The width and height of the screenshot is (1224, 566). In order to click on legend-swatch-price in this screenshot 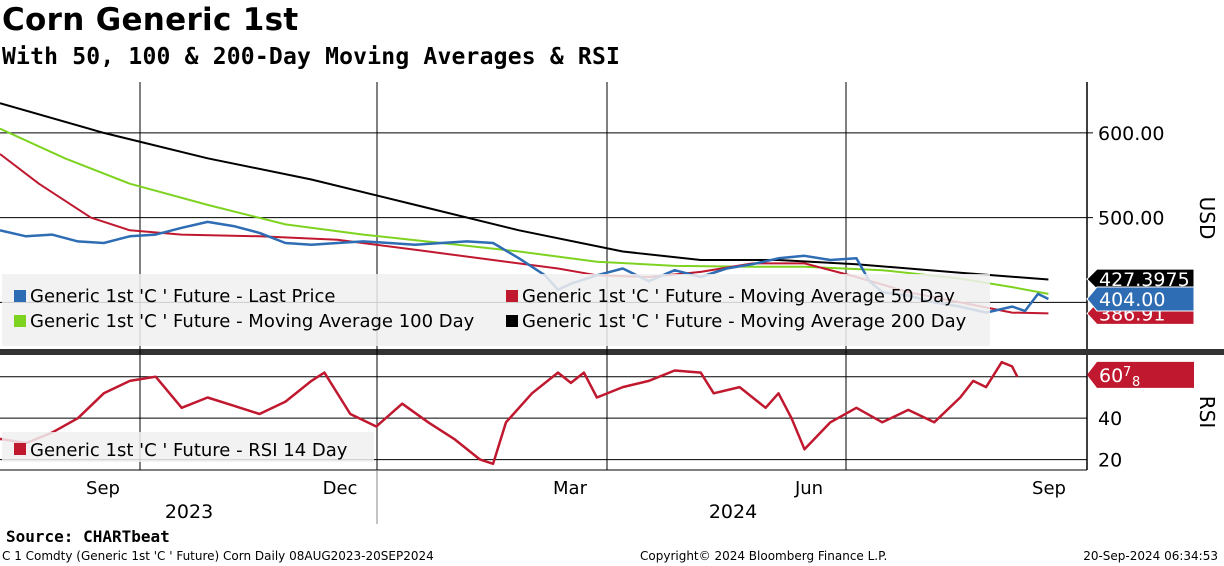, I will do `click(20, 296)`.